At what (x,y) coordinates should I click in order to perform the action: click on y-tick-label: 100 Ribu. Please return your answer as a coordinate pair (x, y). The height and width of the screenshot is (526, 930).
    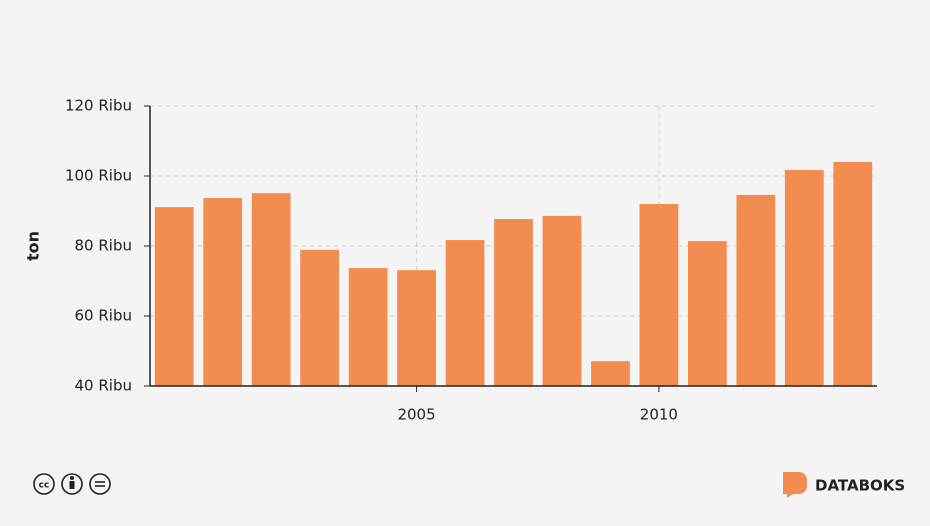
    Looking at the image, I should click on (98, 176).